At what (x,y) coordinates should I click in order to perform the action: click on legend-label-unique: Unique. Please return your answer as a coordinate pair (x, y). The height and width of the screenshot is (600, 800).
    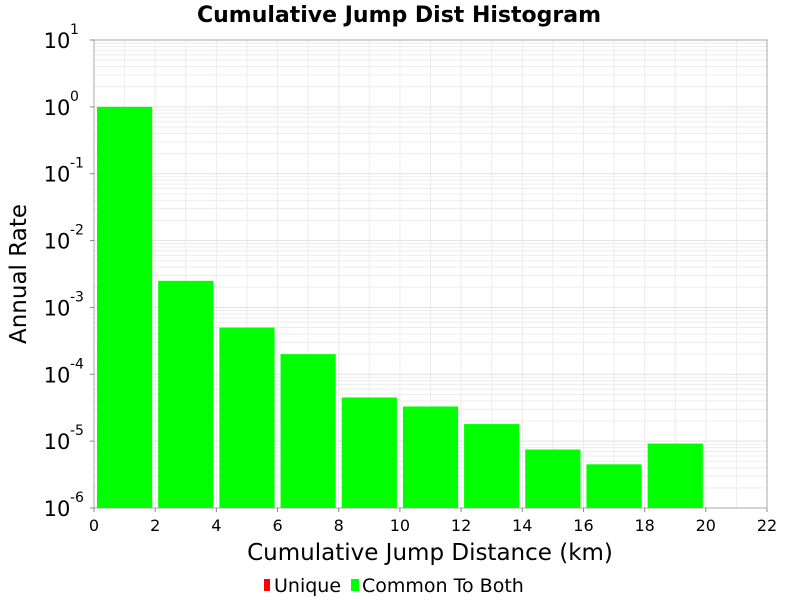
    Looking at the image, I should click on (307, 586).